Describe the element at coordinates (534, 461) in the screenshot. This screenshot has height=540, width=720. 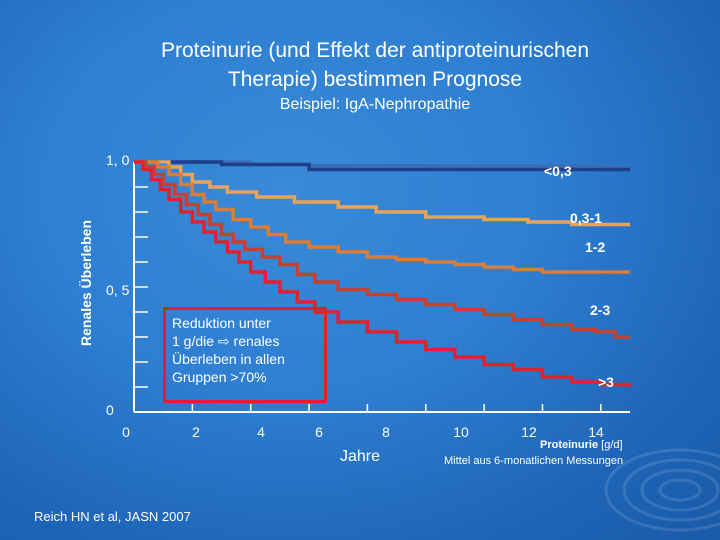
I see `proteinuria-sublabel: Mittel aus 6-monatlichen Messungen` at that location.